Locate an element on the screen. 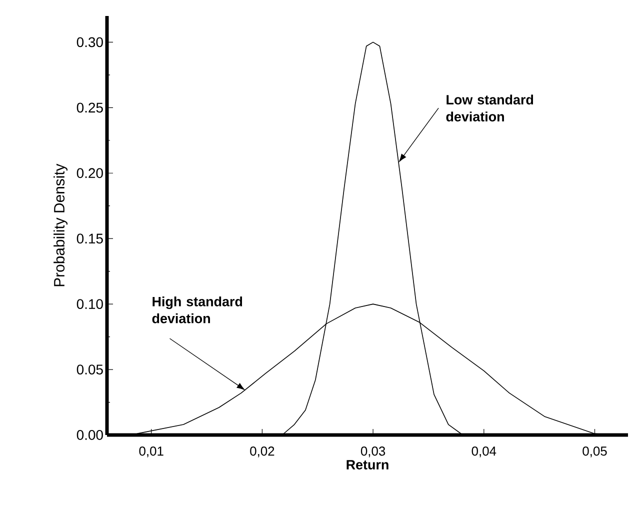  x-tick-label: 0,01 is located at coordinates (151, 452).